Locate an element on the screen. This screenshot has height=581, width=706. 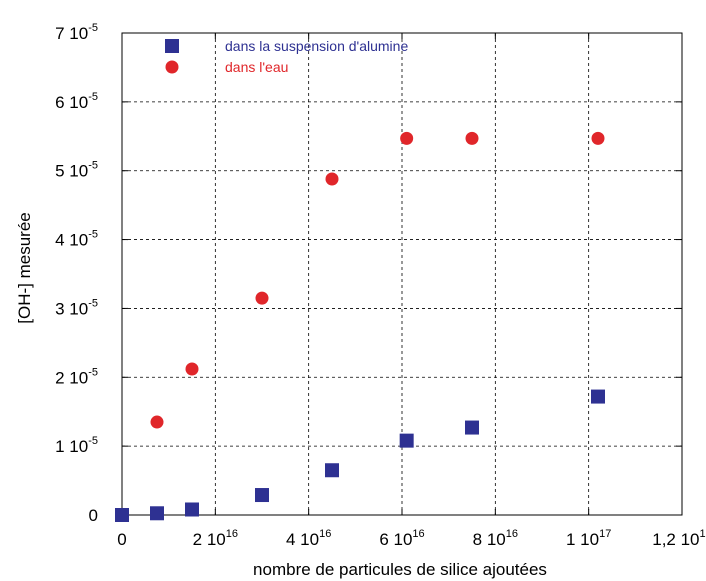
x-tick-label: 6 1016 is located at coordinates (401, 538).